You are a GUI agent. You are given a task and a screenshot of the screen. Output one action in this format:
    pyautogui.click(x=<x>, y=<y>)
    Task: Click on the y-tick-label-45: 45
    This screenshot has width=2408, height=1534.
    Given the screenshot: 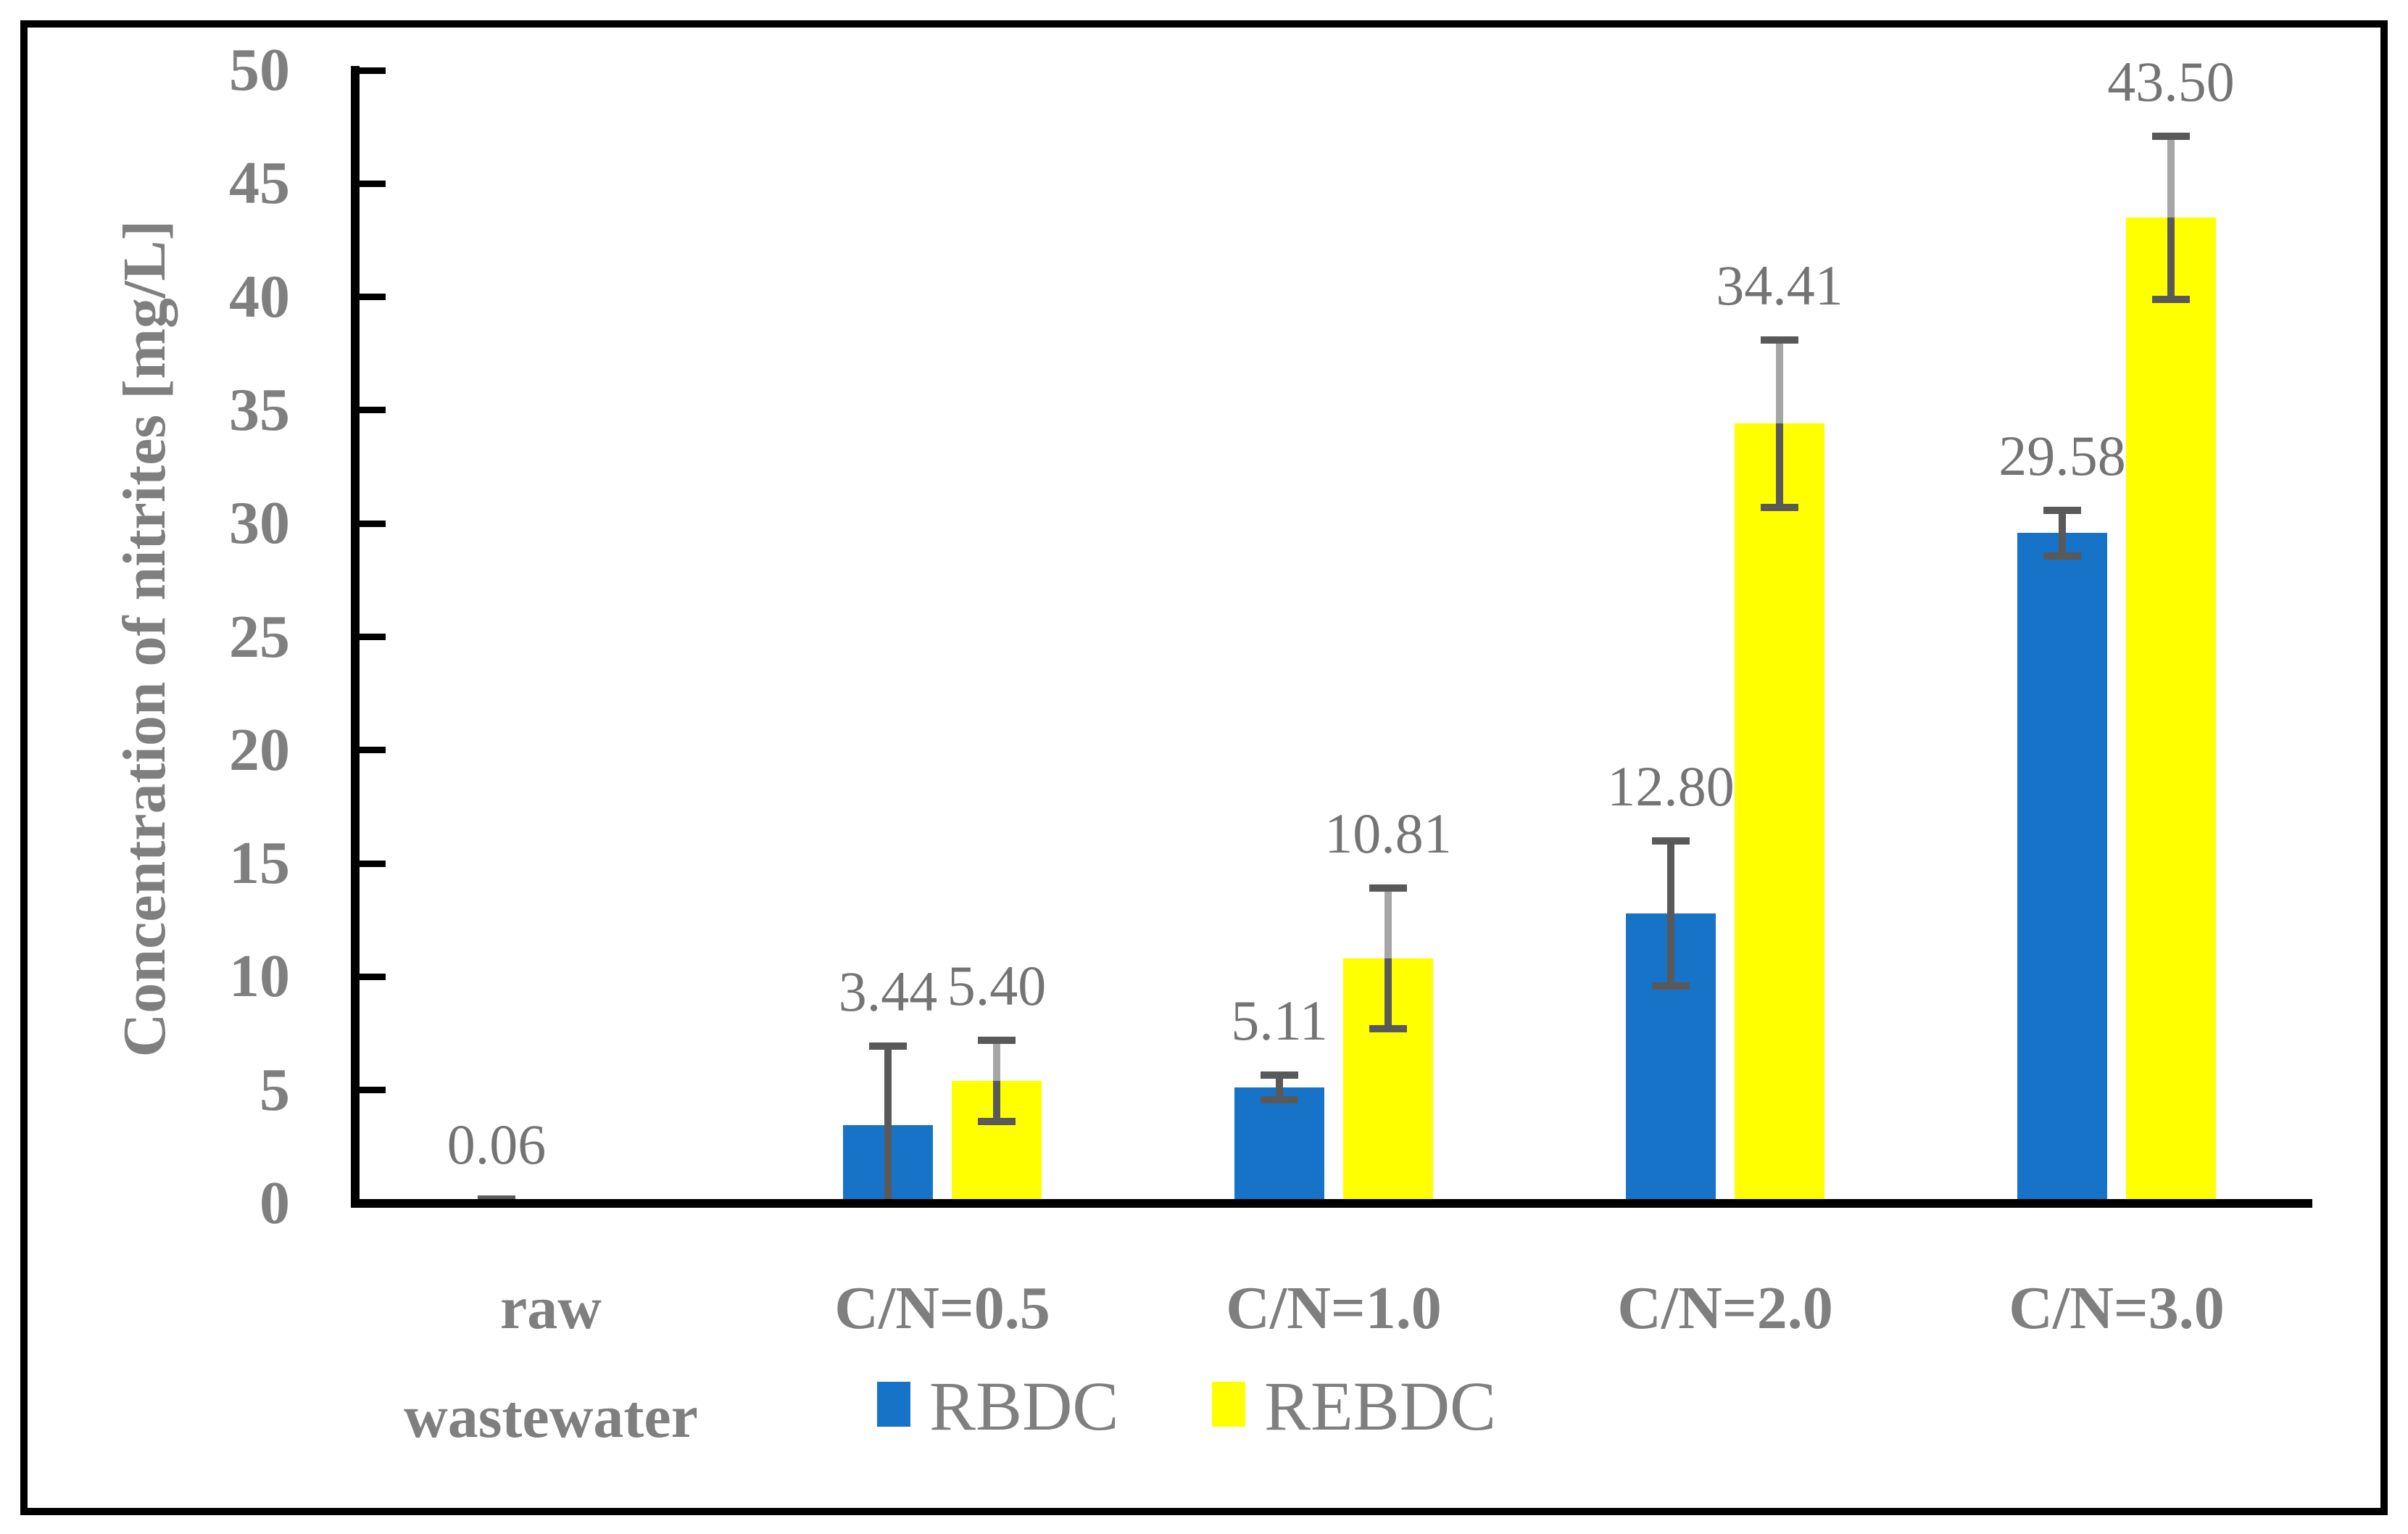 What is the action you would take?
    pyautogui.click(x=259, y=183)
    